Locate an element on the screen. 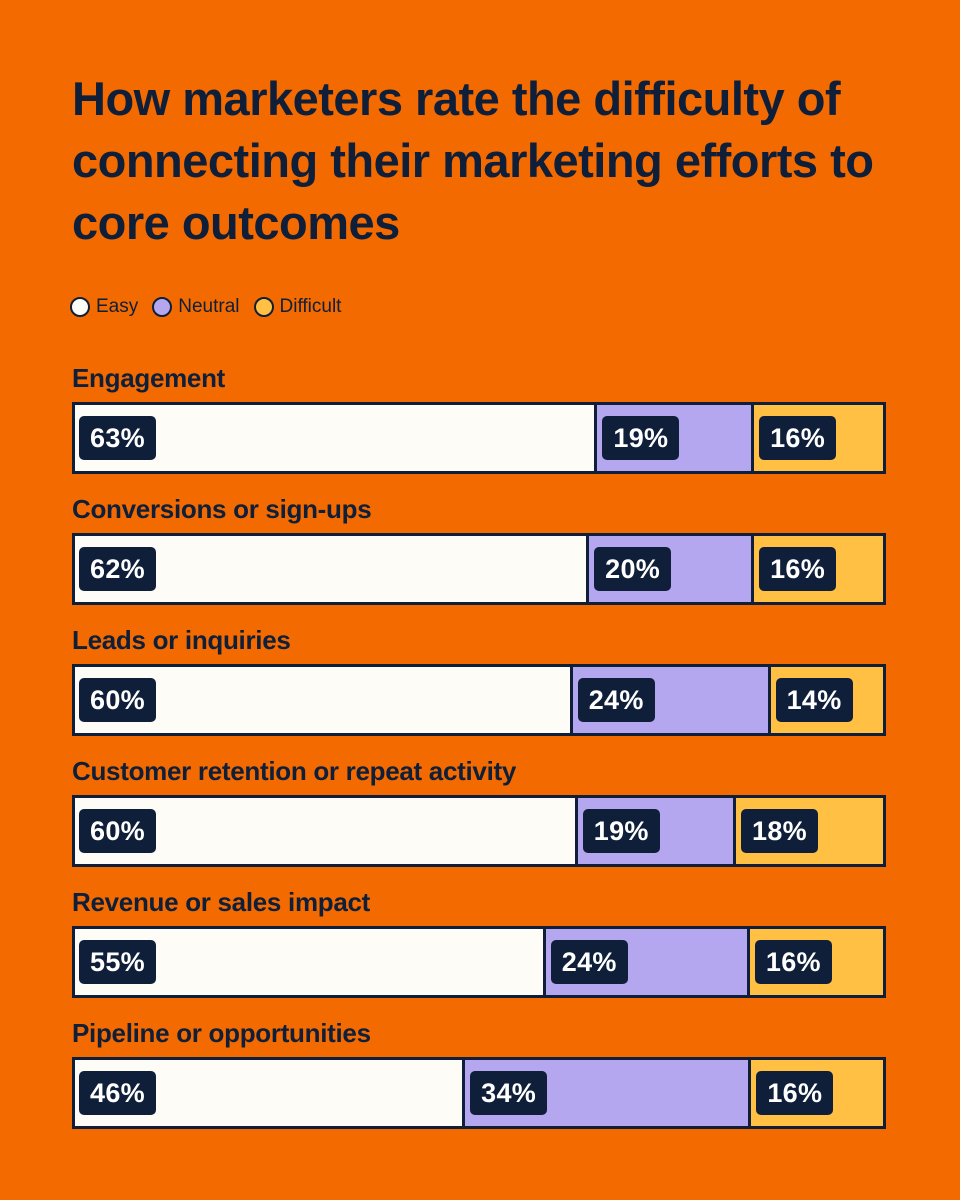 Image resolution: width=960 pixels, height=1200 pixels. legend: Easy Neutral Difficult is located at coordinates (212, 307).